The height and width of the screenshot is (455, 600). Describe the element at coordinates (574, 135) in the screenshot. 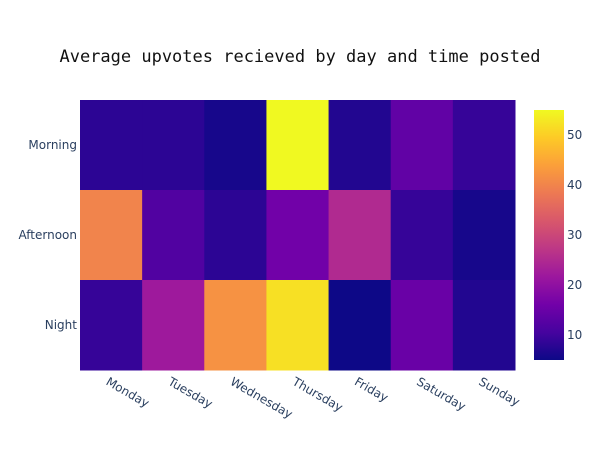

I see `colorbar-tick-label: 50` at that location.